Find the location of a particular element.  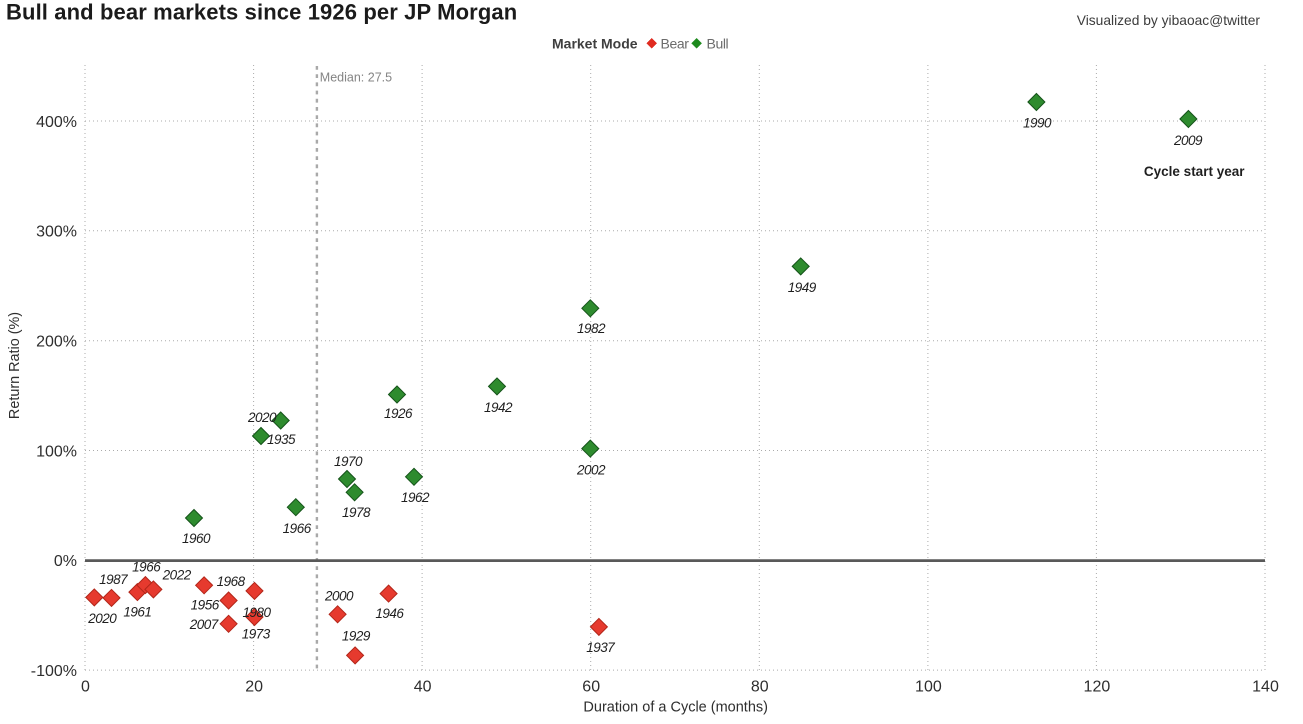

svg-text: 300% is located at coordinates (56, 232).